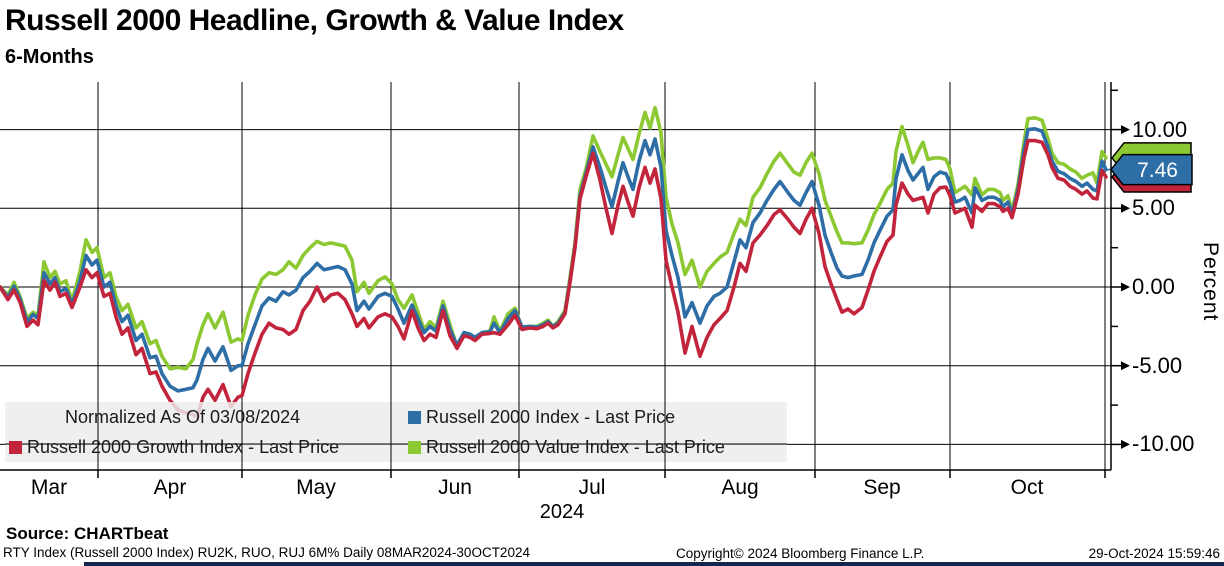  What do you see at coordinates (1157, 170) in the screenshot?
I see `headline-price-tag-label: 7.46` at bounding box center [1157, 170].